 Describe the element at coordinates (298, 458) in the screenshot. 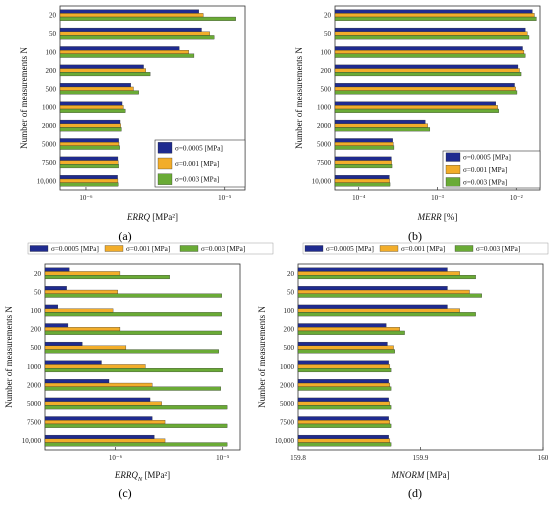

I see `x-tick-label: 159.8` at that location.